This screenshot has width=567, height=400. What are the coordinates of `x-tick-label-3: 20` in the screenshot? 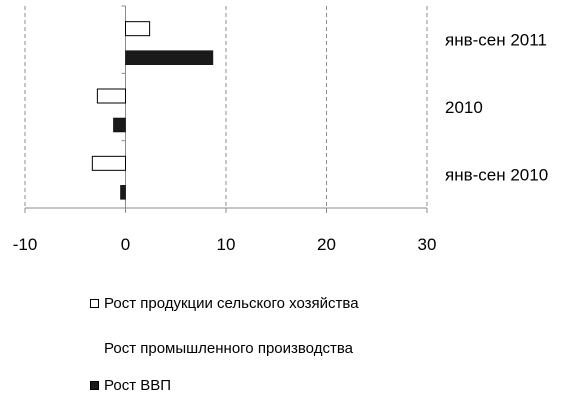 It's located at (326, 244).